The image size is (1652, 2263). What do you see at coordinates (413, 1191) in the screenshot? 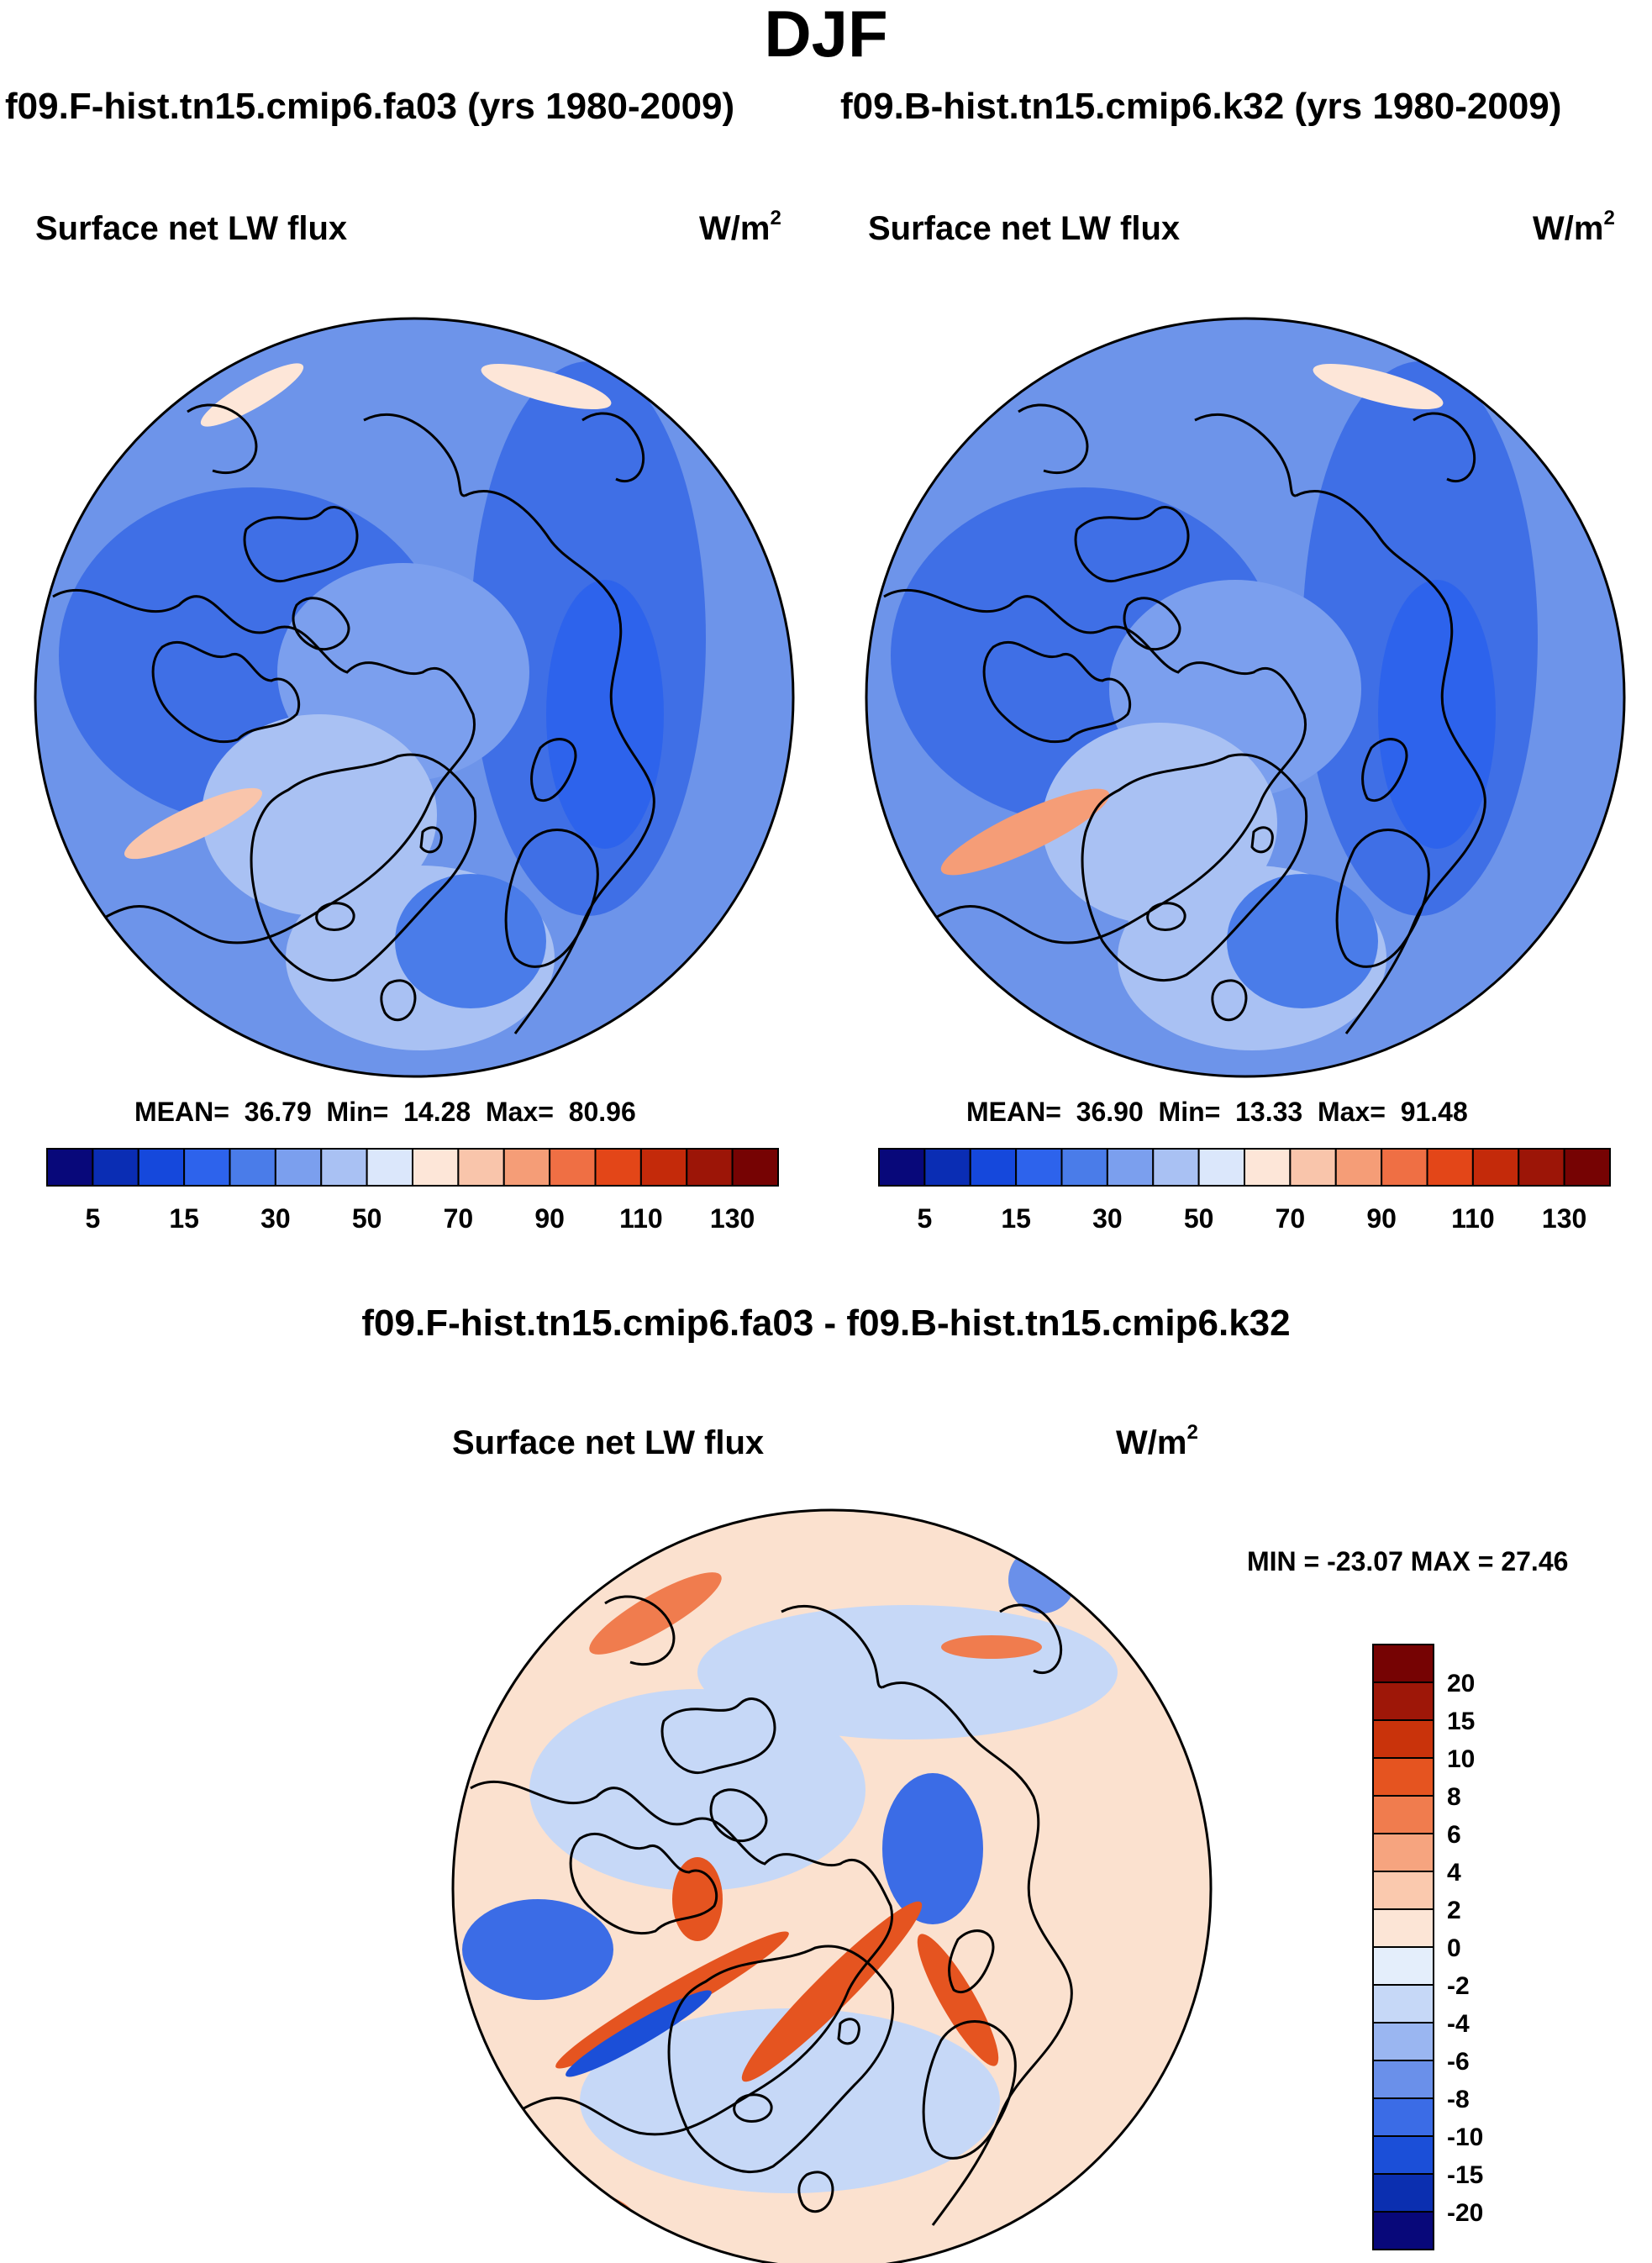
I see `left-colorbar: 5 15 30 50 70 90 110 130` at bounding box center [413, 1191].